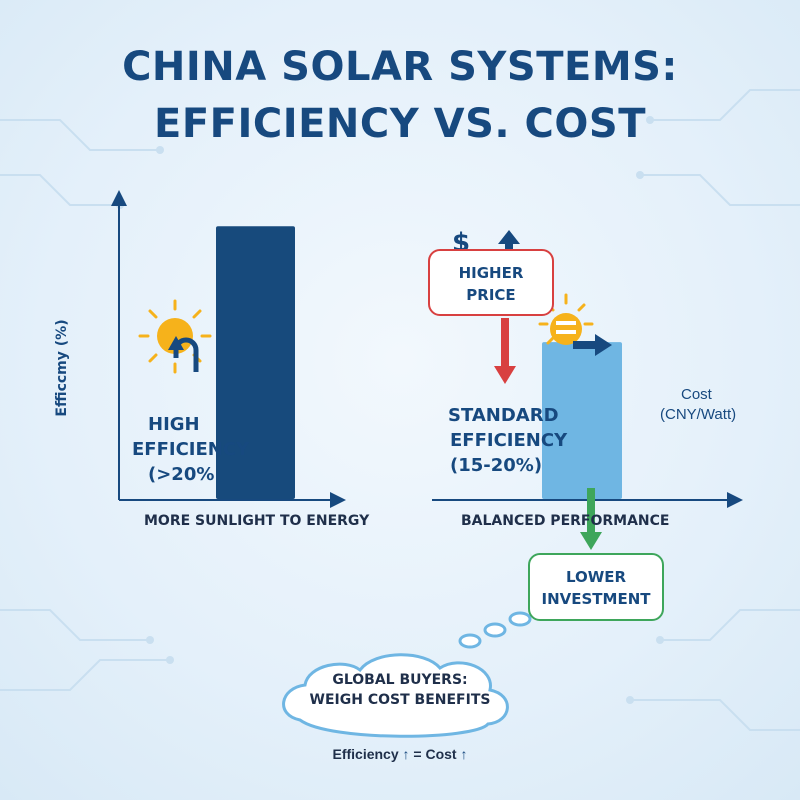  Describe the element at coordinates (406, 754) in the screenshot. I see `footer-up-arrow-icon: ↑` at that location.